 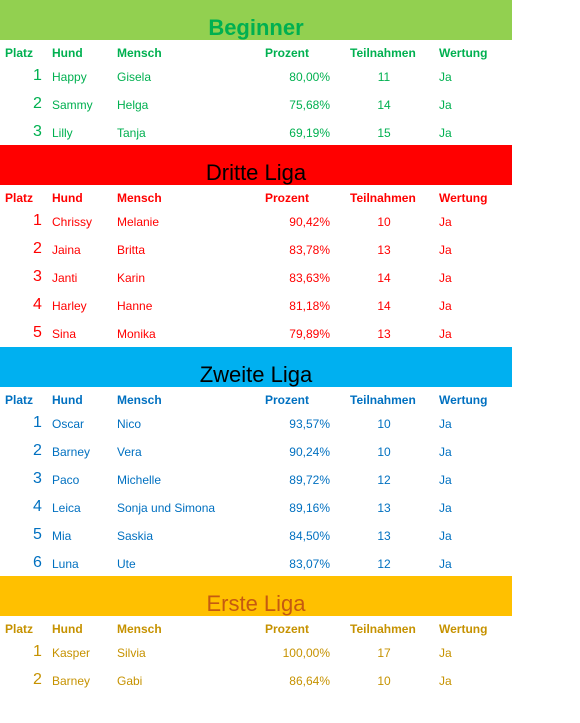 I want to click on participations: 14, so click(x=384, y=278).